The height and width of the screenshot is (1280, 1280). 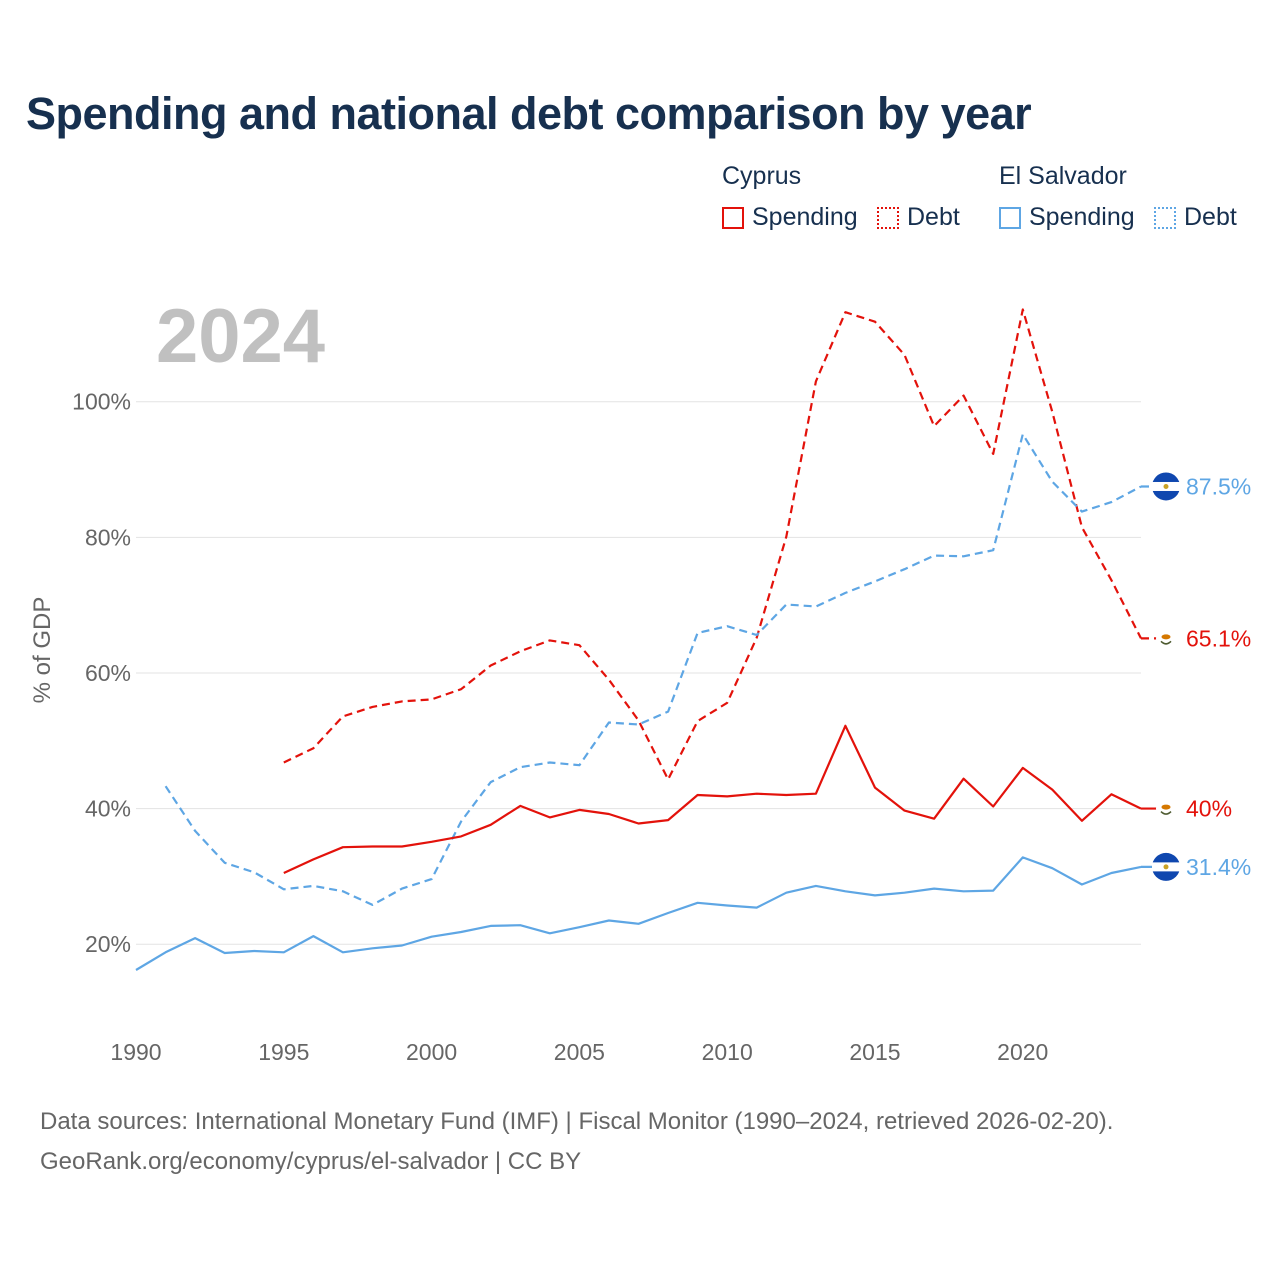 I want to click on y-axis-label: % of GDP, so click(x=42, y=650).